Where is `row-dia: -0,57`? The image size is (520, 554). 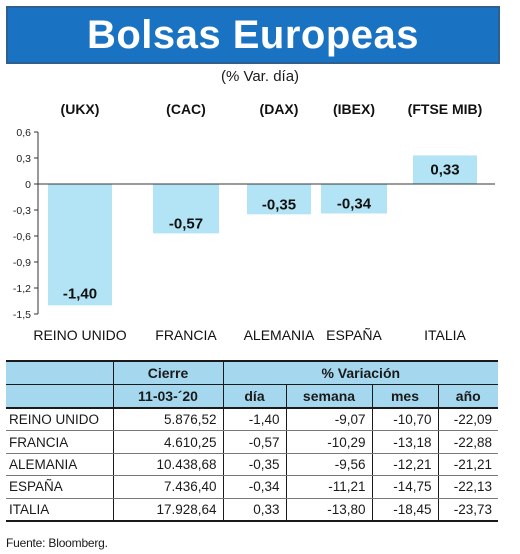 row-dia: -0,57 is located at coordinates (254, 442).